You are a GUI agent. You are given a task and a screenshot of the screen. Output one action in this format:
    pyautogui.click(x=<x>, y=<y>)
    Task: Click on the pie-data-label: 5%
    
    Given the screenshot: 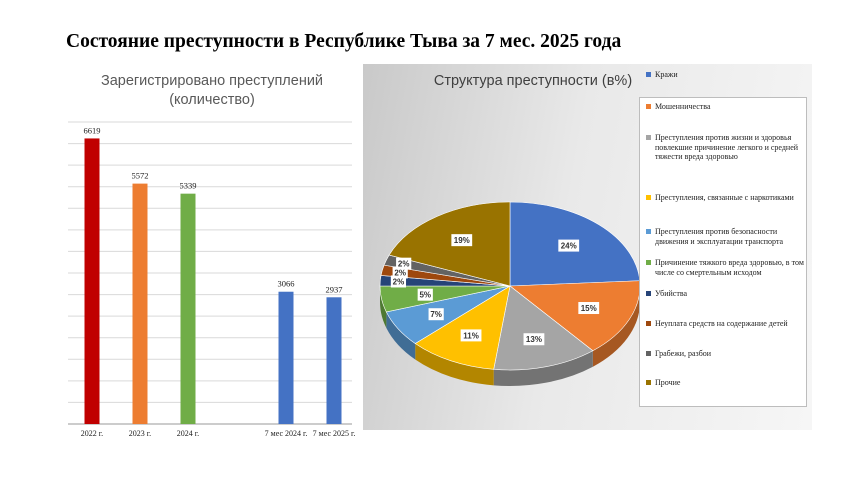 What is the action you would take?
    pyautogui.click(x=425, y=295)
    